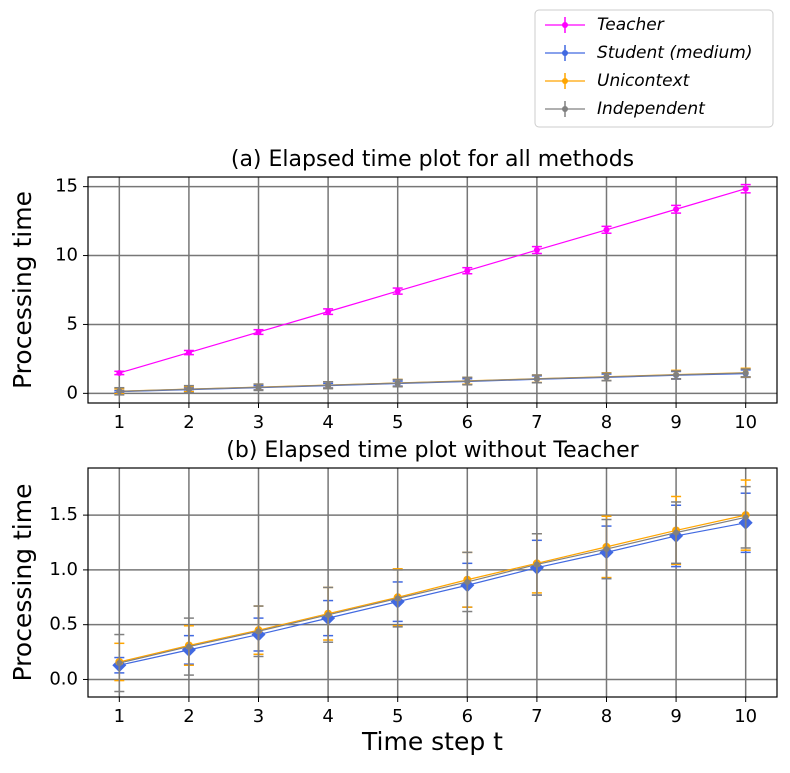  Describe the element at coordinates (72, 392) in the screenshot. I see `y-tick-label: 0` at that location.